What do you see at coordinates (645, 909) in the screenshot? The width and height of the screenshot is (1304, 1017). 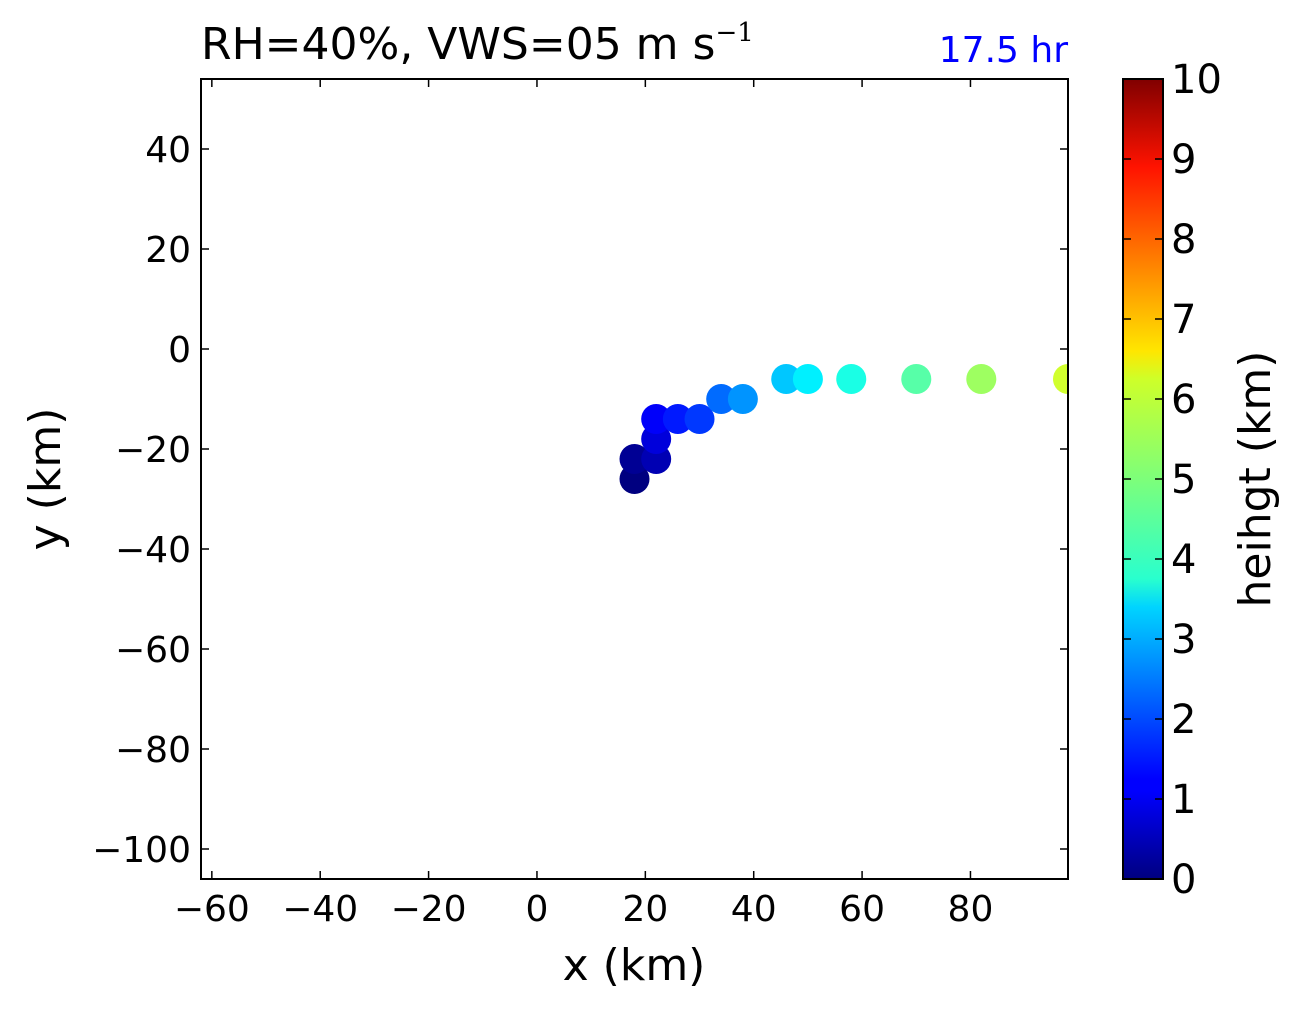 I see `x-tick-label: 20` at bounding box center [645, 909].